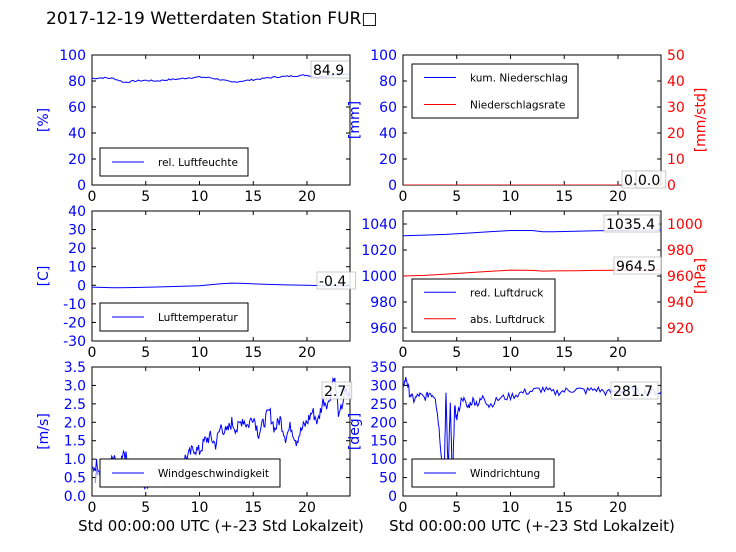 The width and height of the screenshot is (736, 552). What do you see at coordinates (680, 251) in the screenshot?
I see `y2-tick-label: 980` at bounding box center [680, 251].